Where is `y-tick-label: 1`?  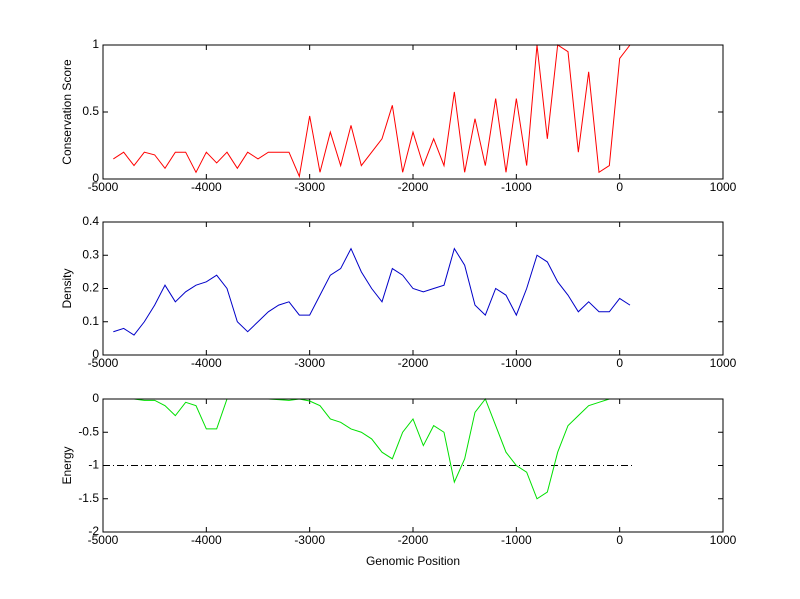
y-tick-label: 1 is located at coordinates (95, 44).